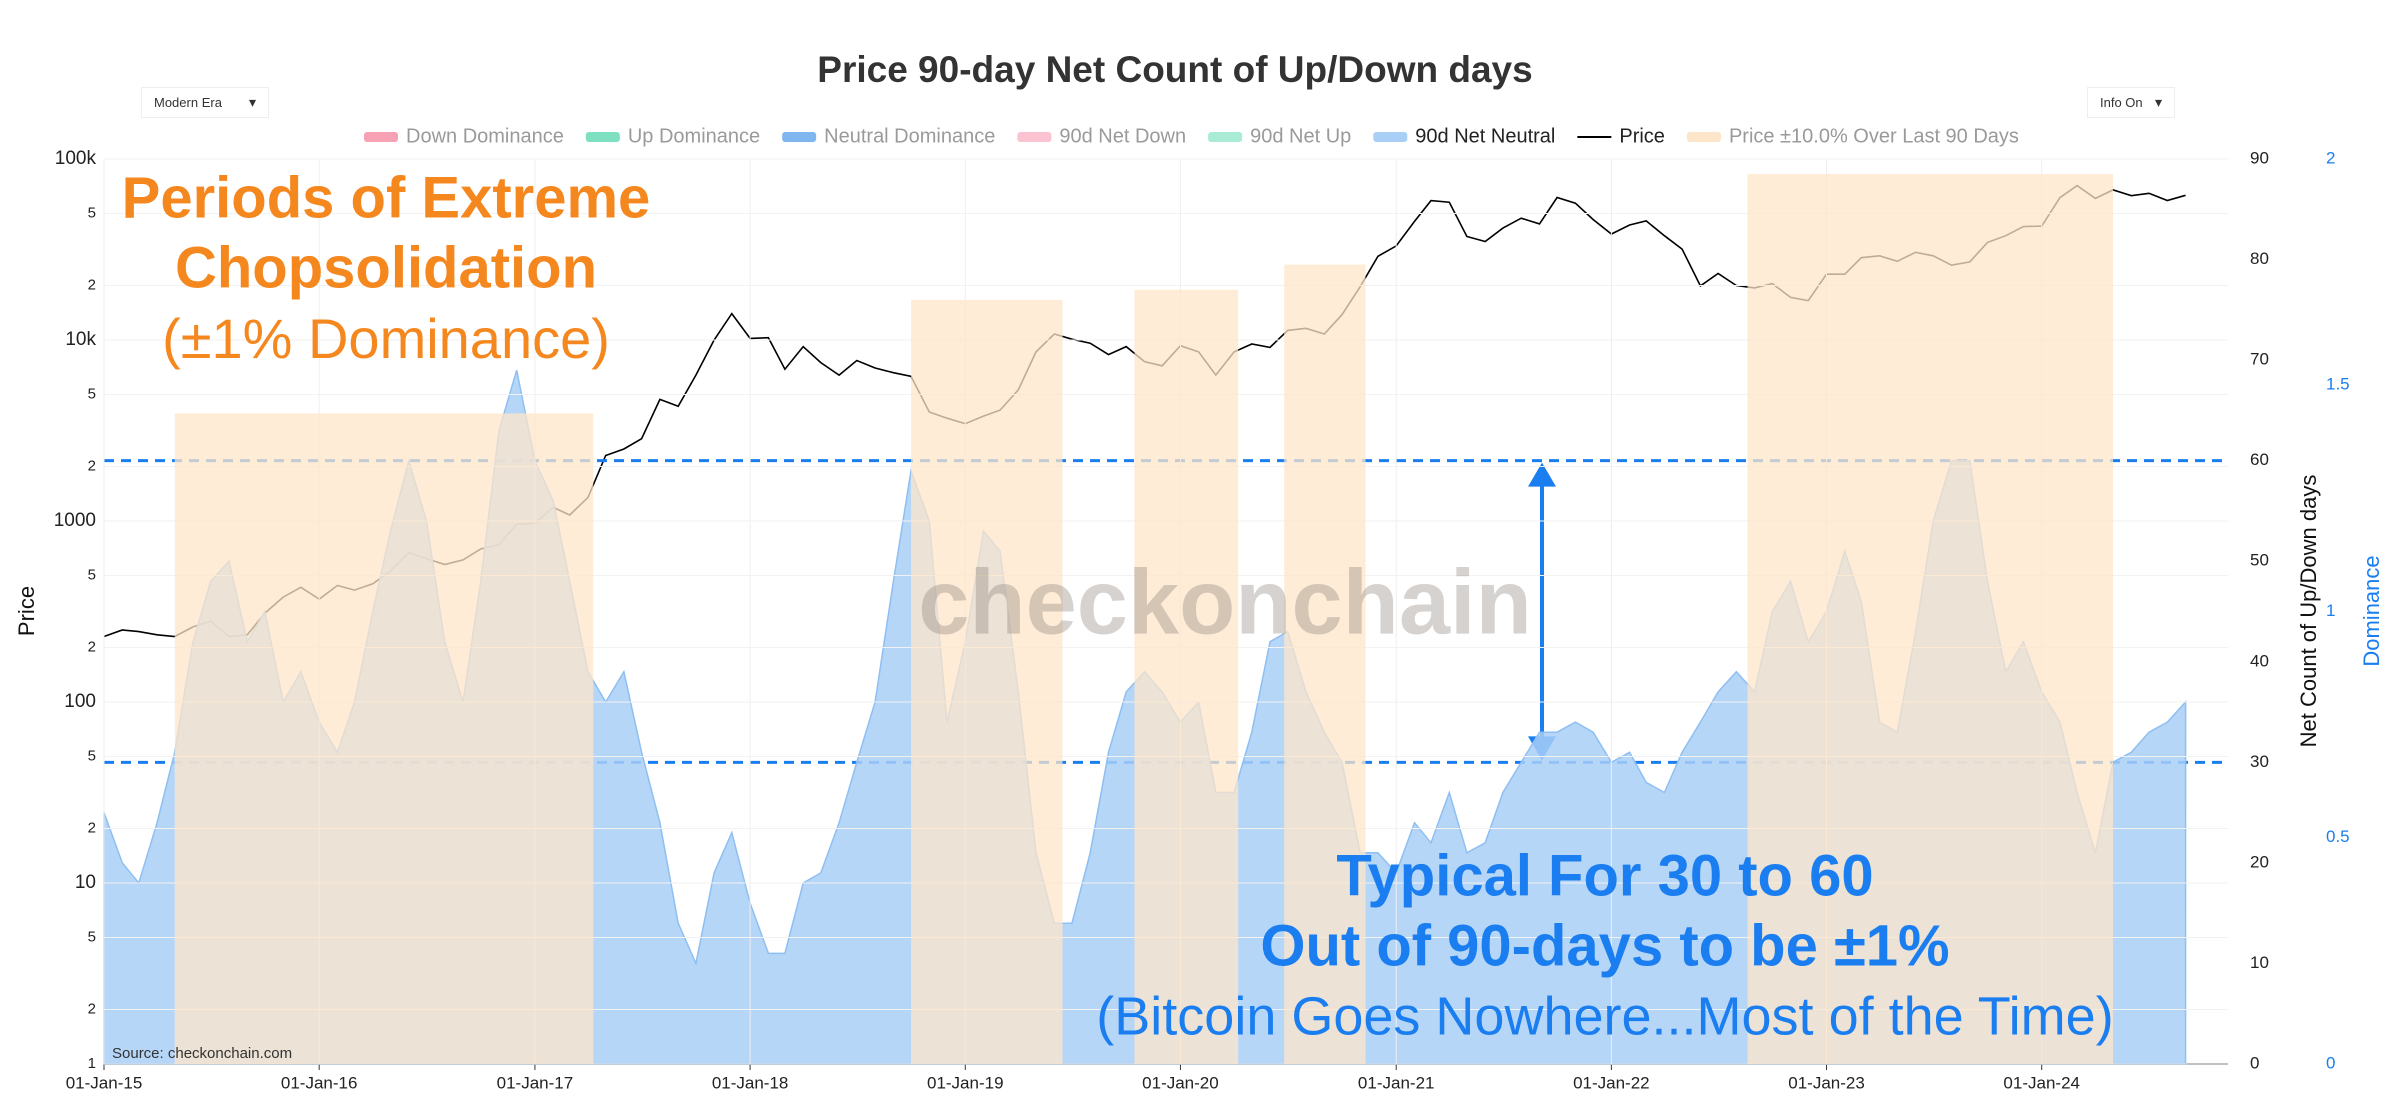 Image resolution: width=2400 pixels, height=1110 pixels. Describe the element at coordinates (2338, 384) in the screenshot. I see `y3-tick-label: 1.5` at that location.